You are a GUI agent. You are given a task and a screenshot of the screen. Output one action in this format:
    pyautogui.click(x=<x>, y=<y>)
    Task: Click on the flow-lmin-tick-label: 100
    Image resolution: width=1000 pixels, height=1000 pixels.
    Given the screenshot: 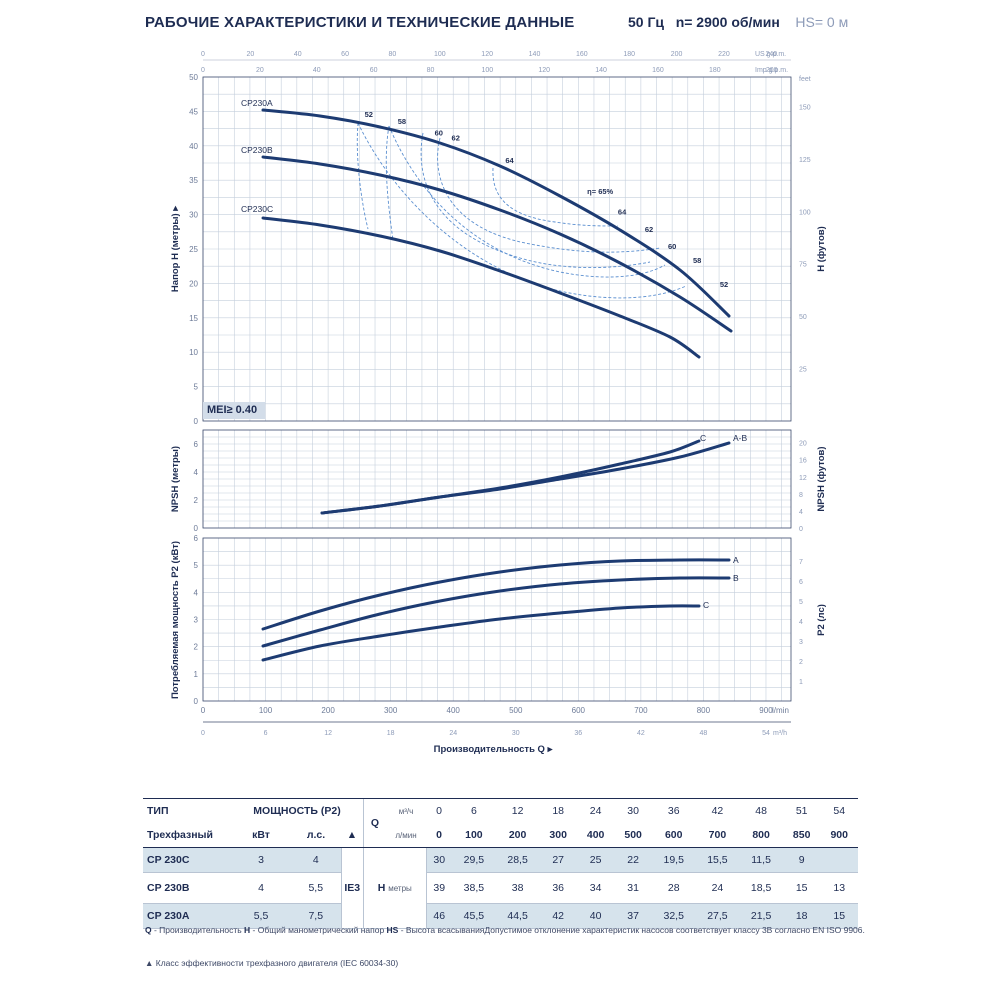 What is the action you would take?
    pyautogui.click(x=266, y=710)
    